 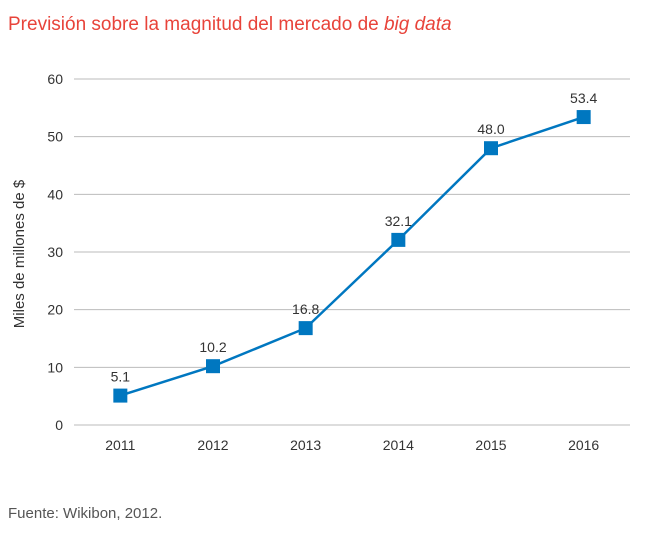 What do you see at coordinates (398, 445) in the screenshot?
I see `x-tick-label: 2014` at bounding box center [398, 445].